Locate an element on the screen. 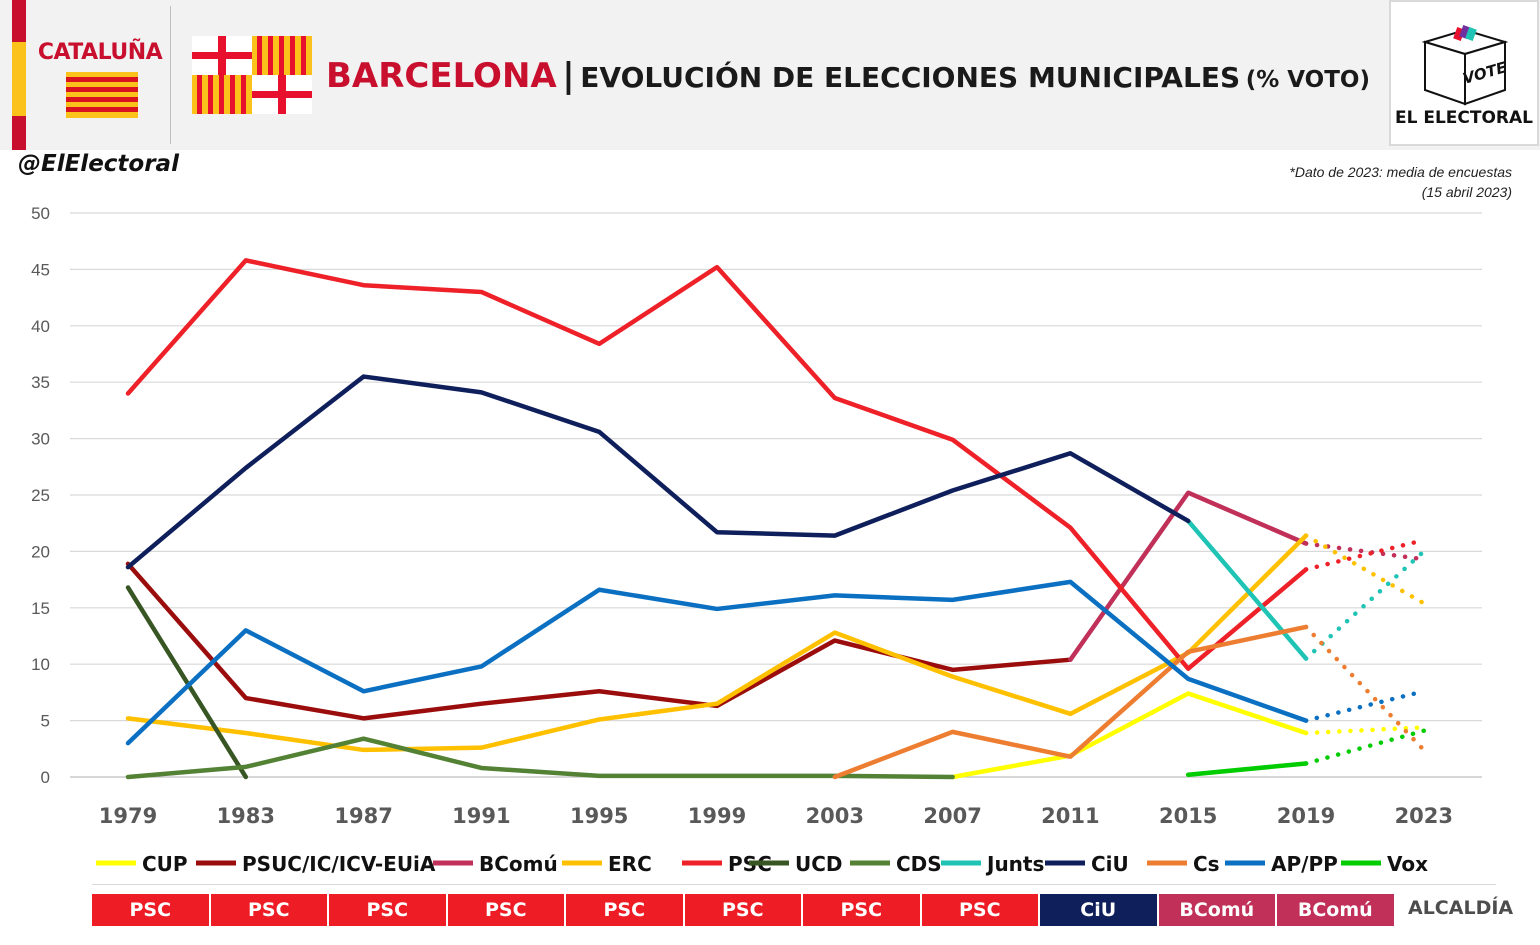  legend-label: CDS is located at coordinates (919, 864).